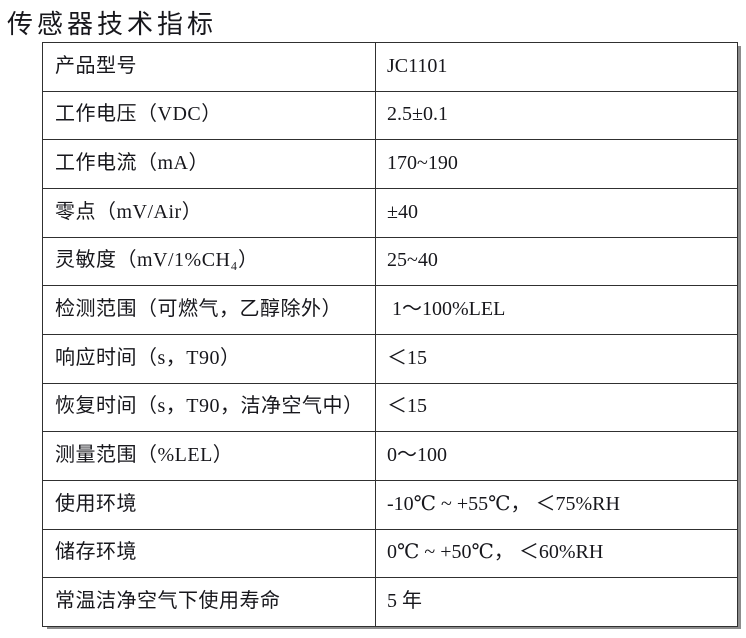  I want to click on spec-value: JC1101, so click(556, 67).